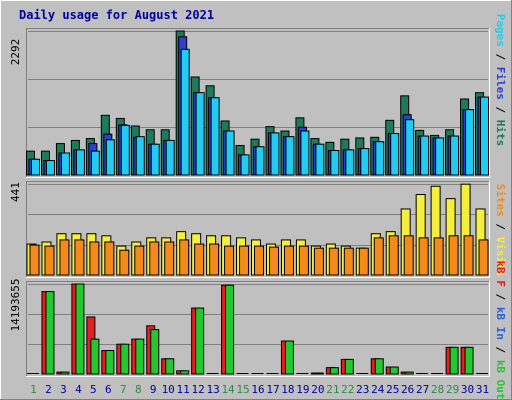  Describe the element at coordinates (93, 389) in the screenshot. I see `day-label: 5` at that location.